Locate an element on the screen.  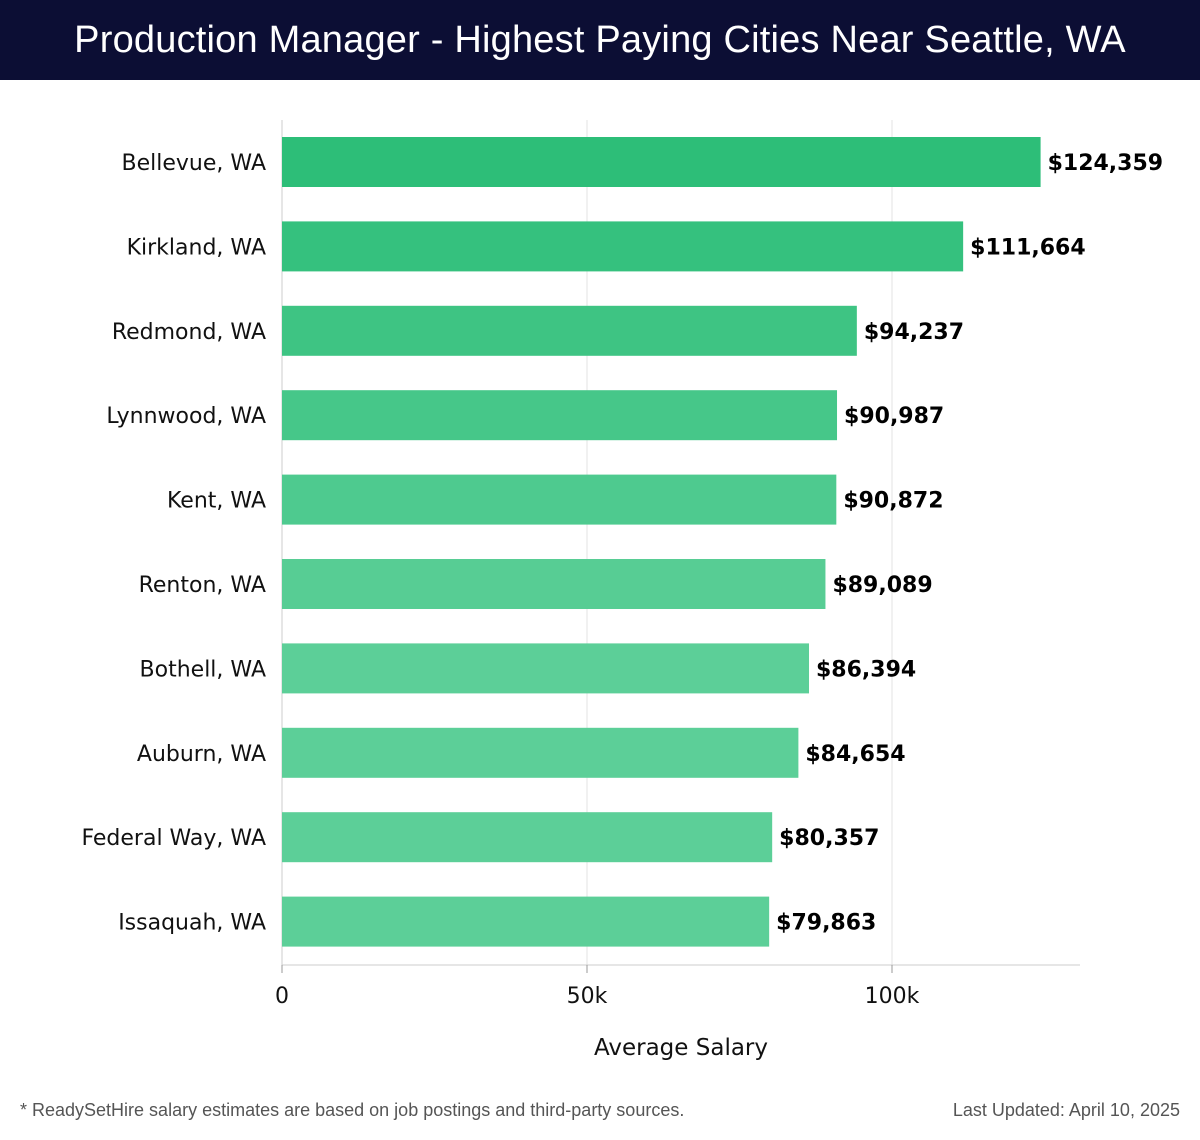
value-label: $79,863 is located at coordinates (826, 923).